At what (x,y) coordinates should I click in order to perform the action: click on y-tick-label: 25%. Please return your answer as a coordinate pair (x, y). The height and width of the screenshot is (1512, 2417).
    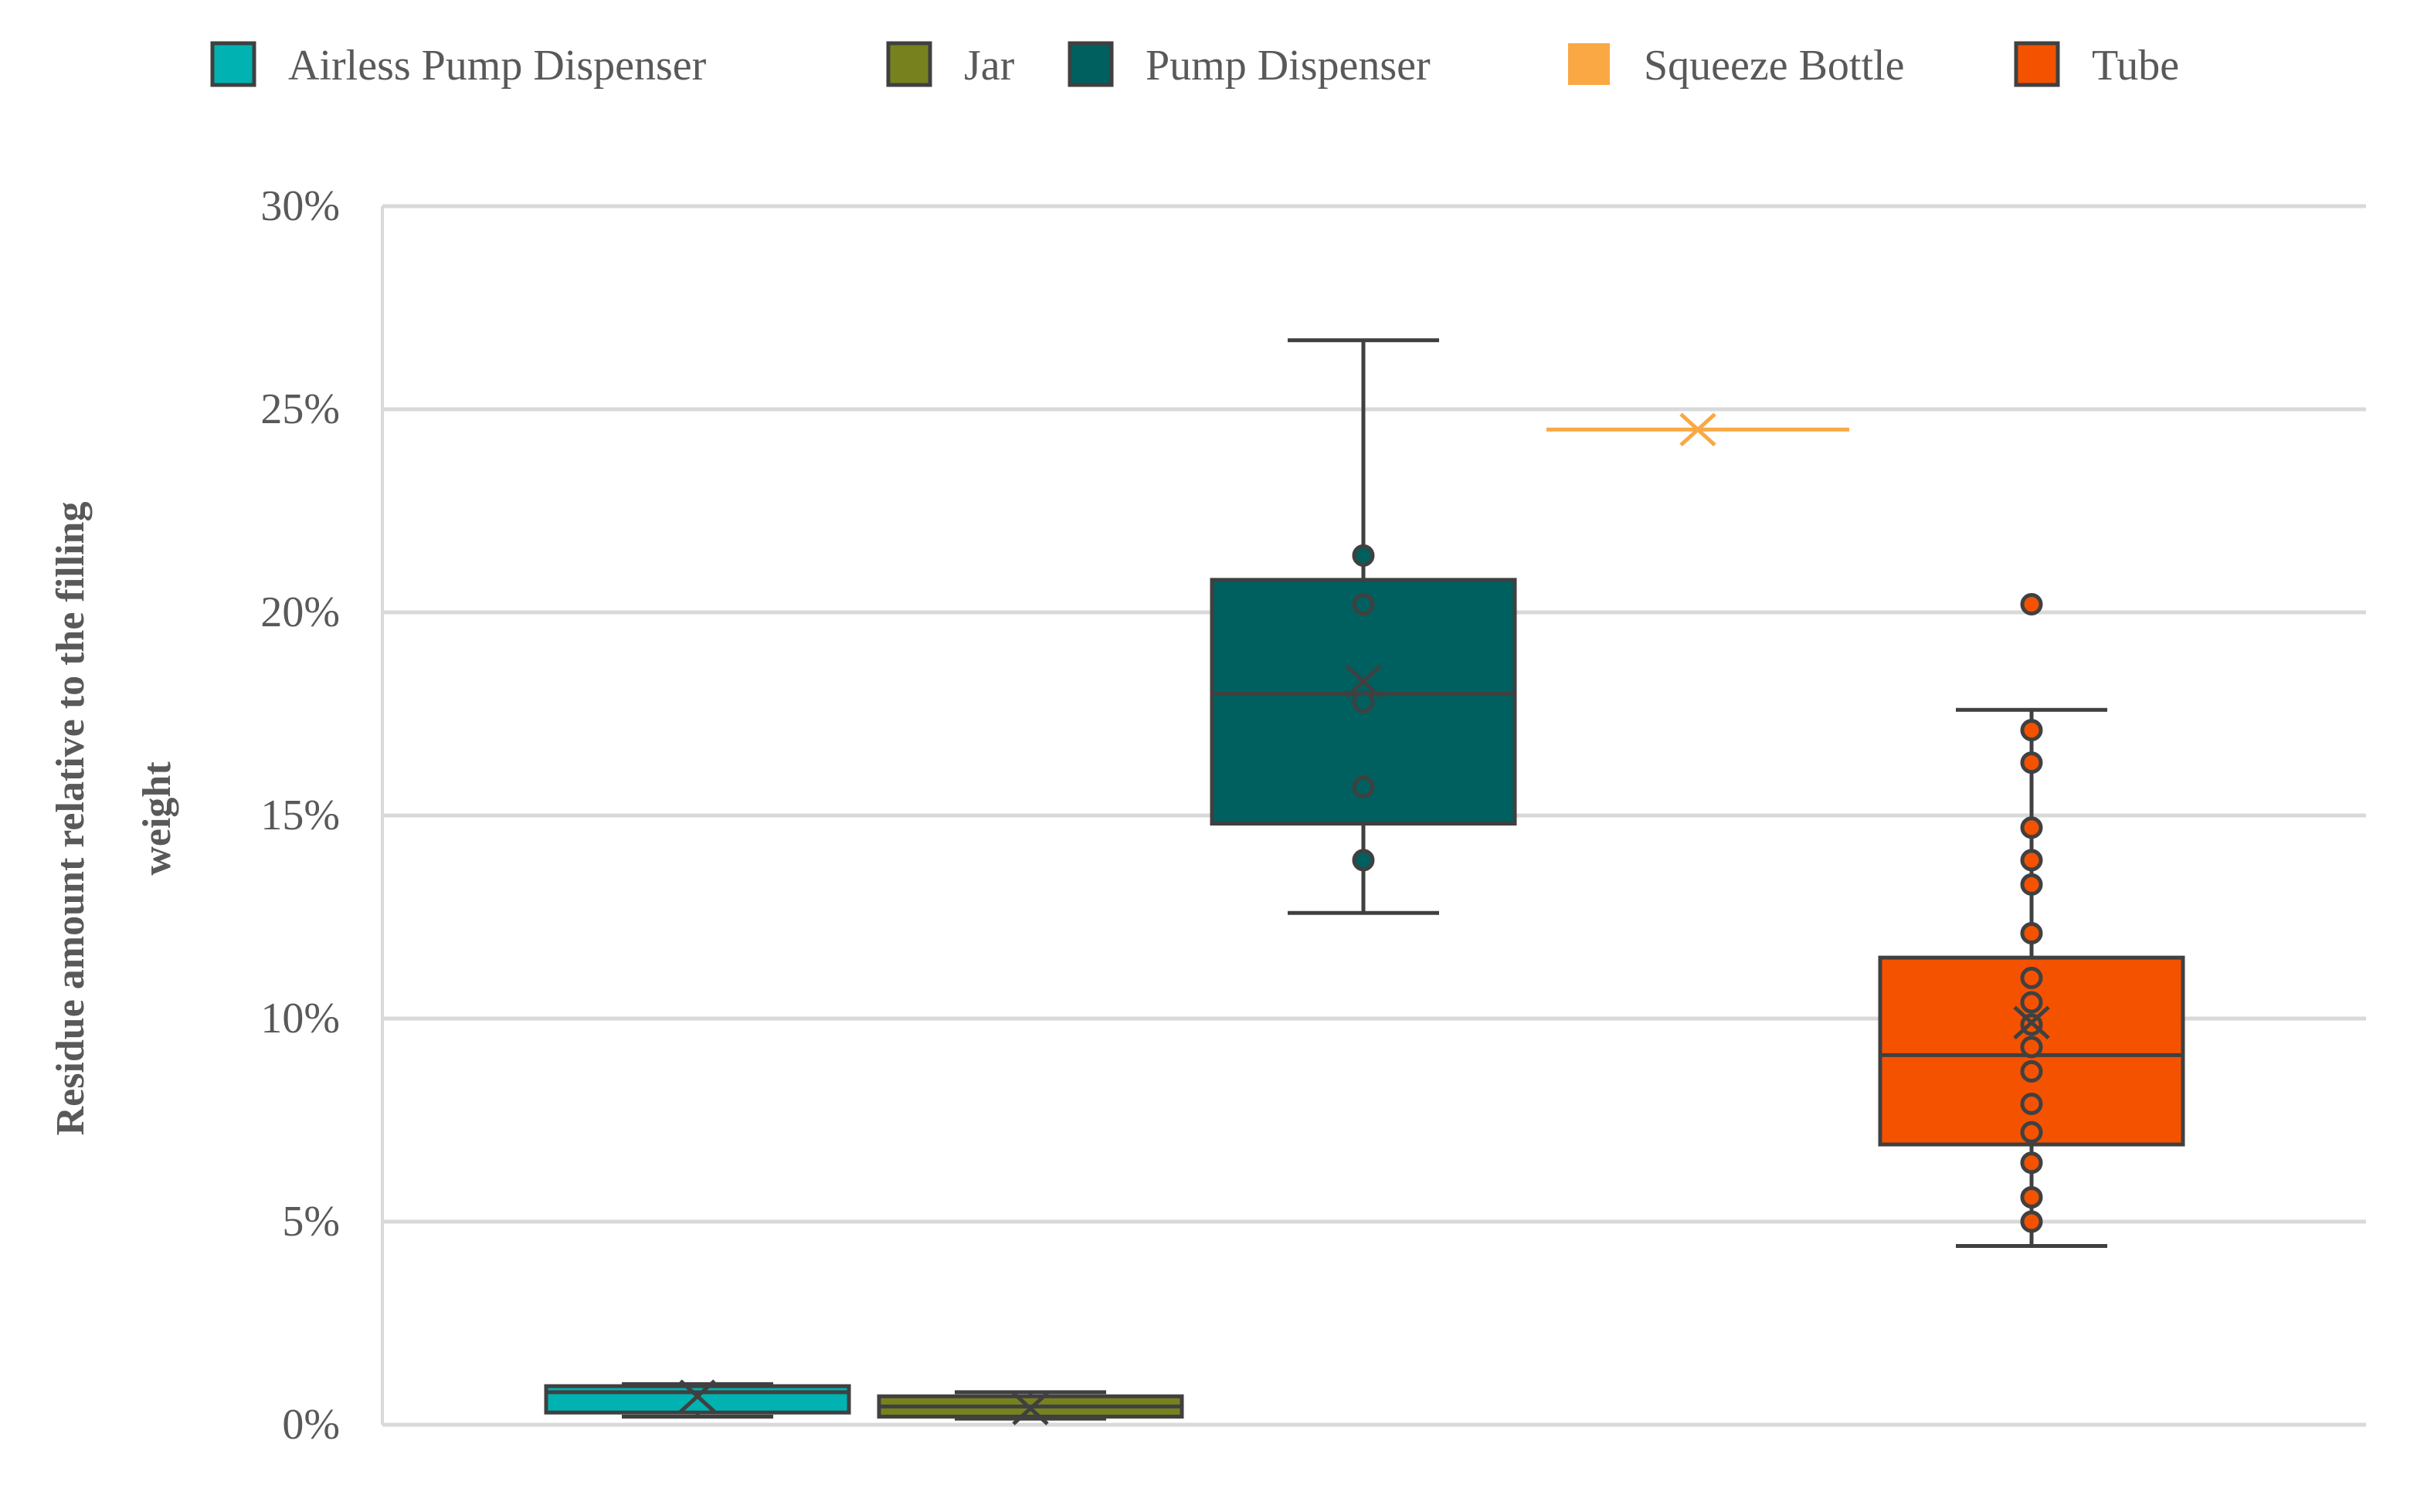
    Looking at the image, I should click on (300, 409).